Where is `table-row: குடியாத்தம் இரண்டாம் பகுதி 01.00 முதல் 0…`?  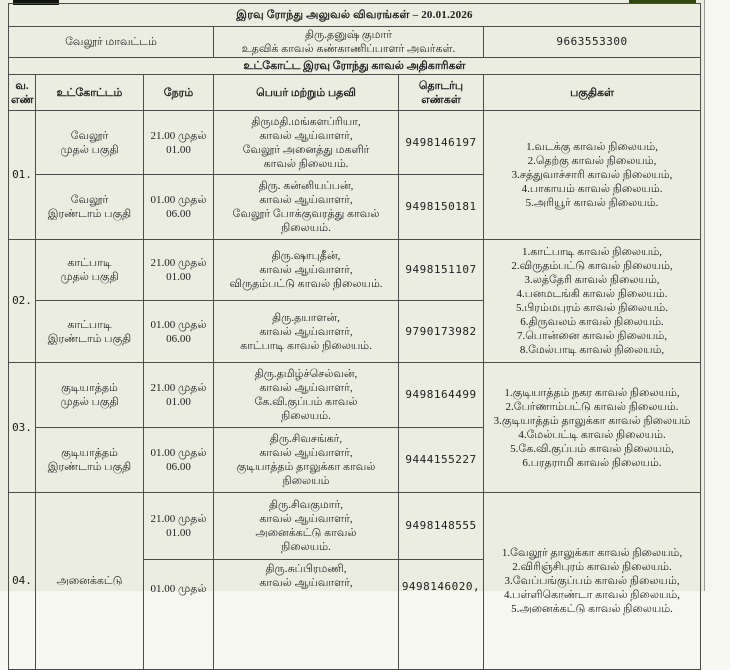 table-row: குடியாத்தம் இரண்டாம் பகுதி 01.00 முதல் 0… is located at coordinates (355, 460).